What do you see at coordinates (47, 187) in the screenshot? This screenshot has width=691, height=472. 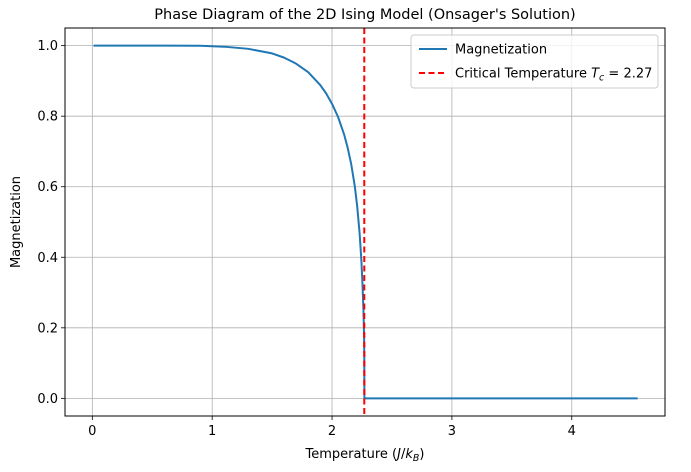 I see `y-tick-label: 0.6` at bounding box center [47, 187].